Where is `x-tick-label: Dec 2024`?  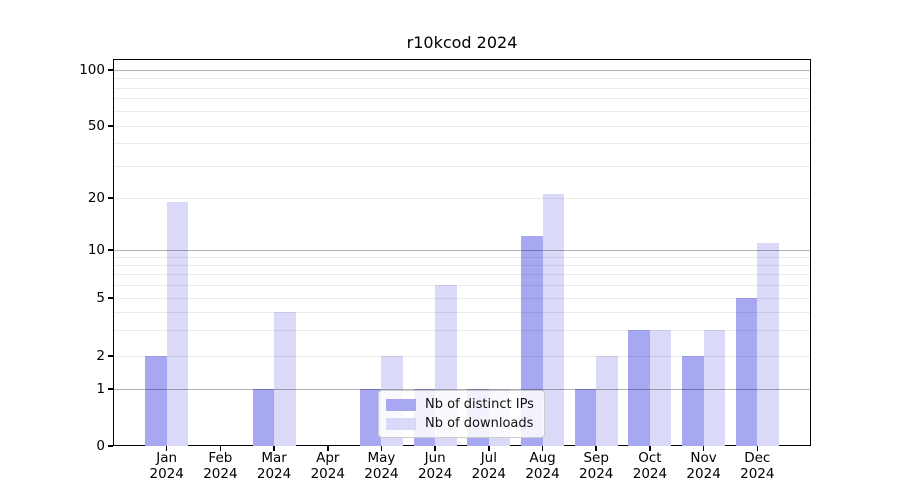 x-tick-label: Dec 2024 is located at coordinates (757, 466).